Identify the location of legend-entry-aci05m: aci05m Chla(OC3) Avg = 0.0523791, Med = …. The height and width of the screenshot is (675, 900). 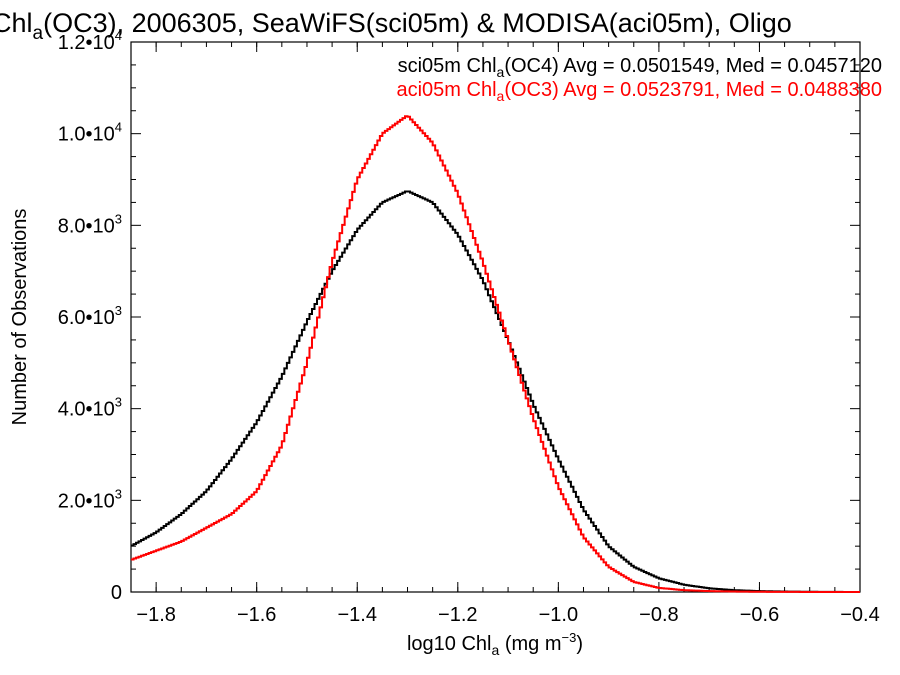
(639, 91).